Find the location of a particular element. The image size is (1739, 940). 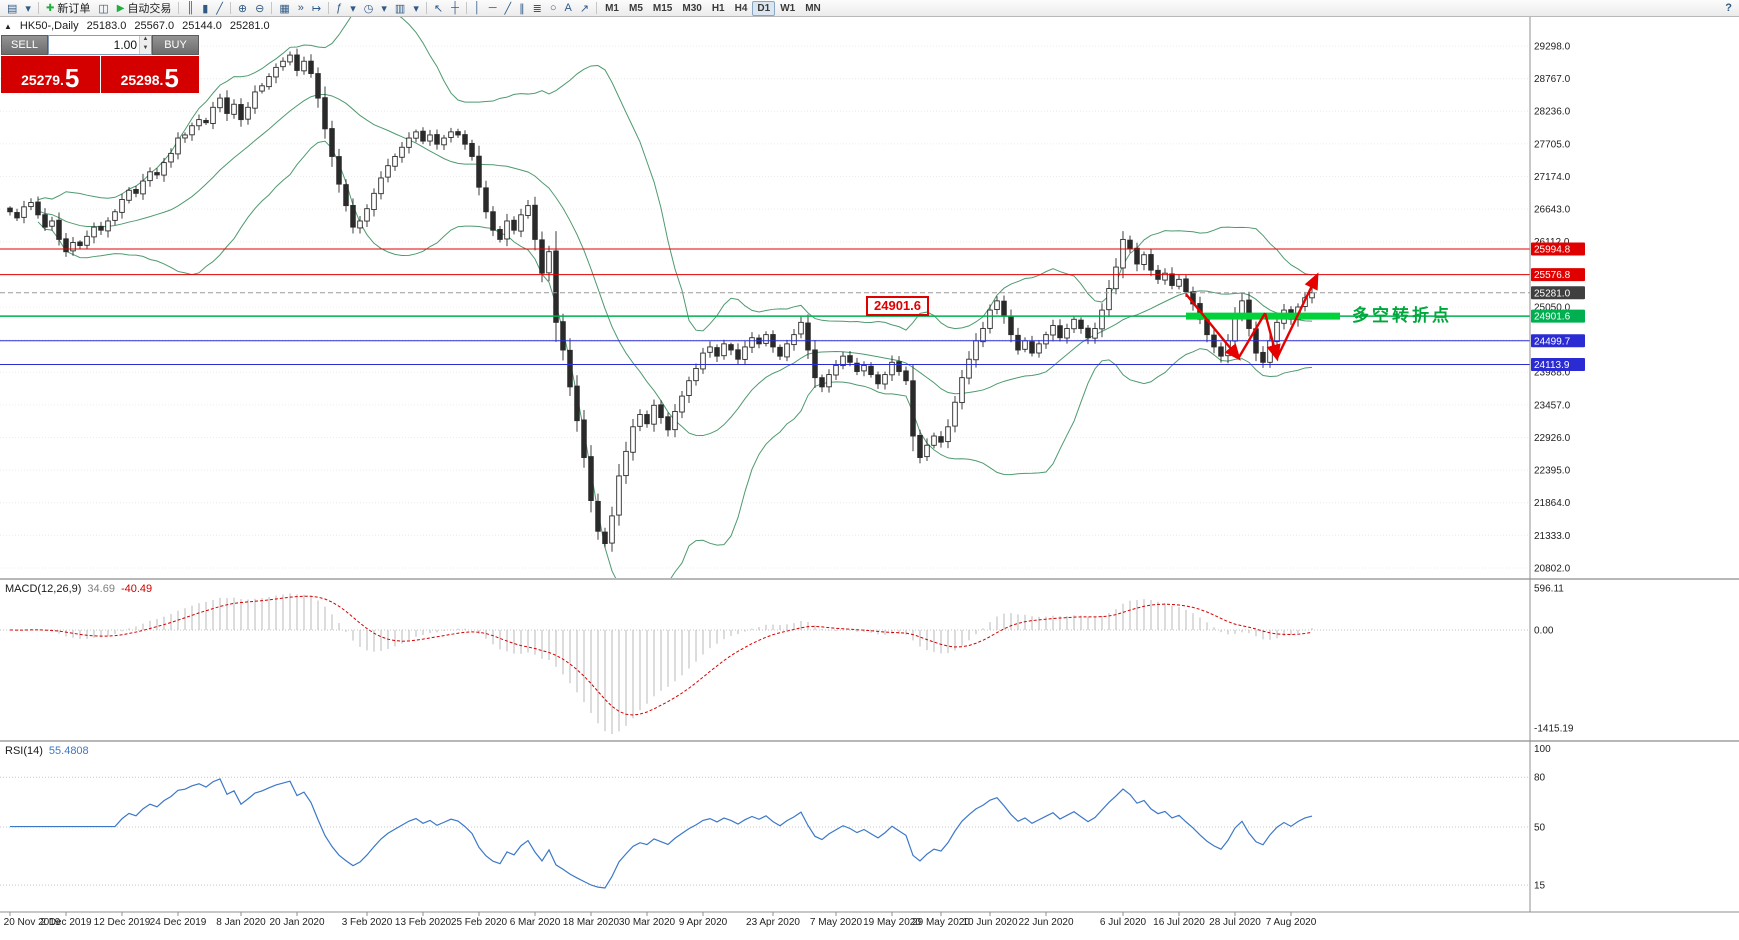

autotrading-button: ▶ 自动交易 is located at coordinates (144, 8).